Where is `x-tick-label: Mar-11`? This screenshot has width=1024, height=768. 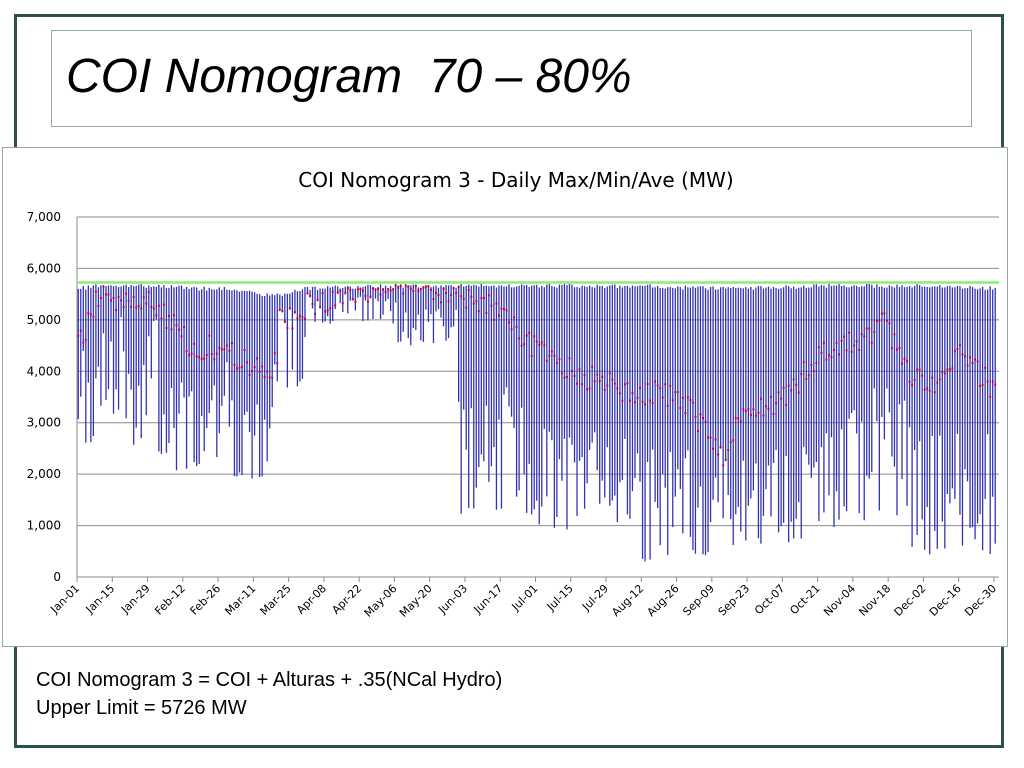 x-tick-label: Mar-11 is located at coordinates (240, 600).